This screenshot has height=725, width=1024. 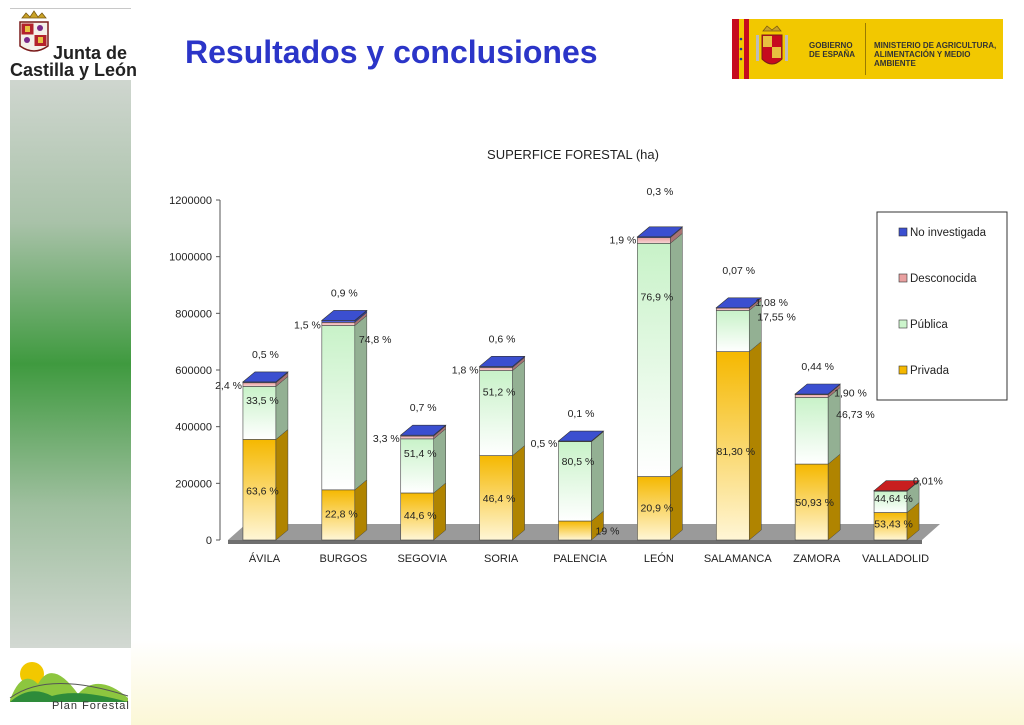 I want to click on chart-title: SUPERFICE FORESTAL (ha), so click(x=573, y=154).